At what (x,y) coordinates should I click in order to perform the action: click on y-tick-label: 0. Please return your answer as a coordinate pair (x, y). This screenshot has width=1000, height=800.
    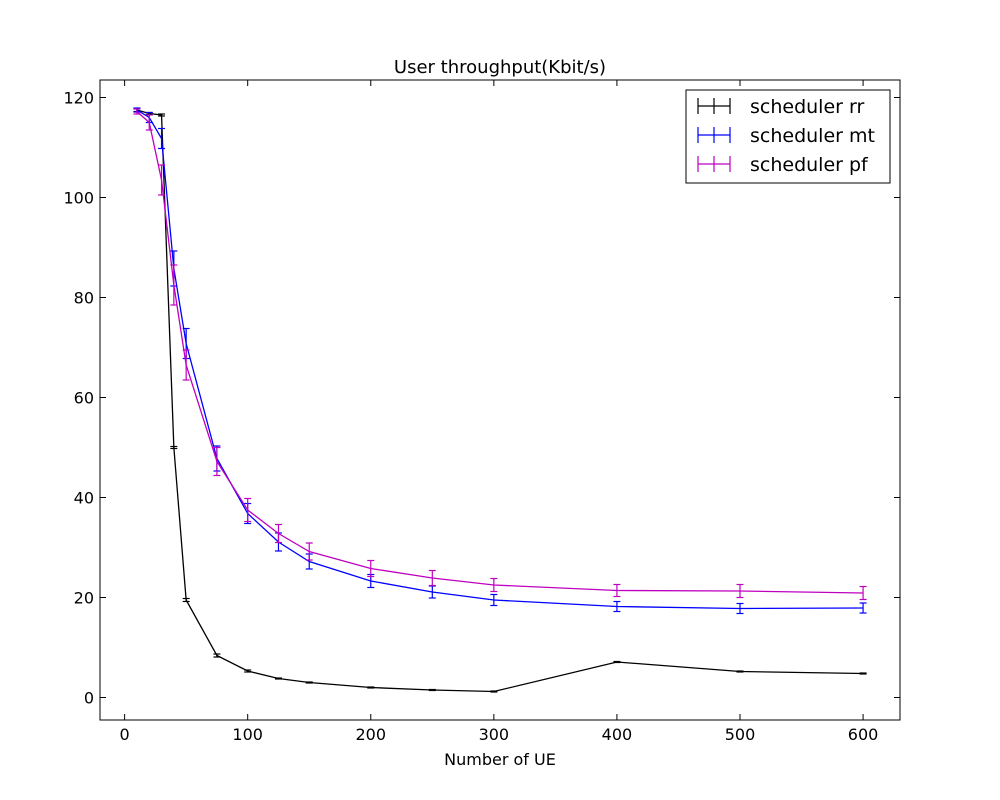
    Looking at the image, I should click on (89, 698).